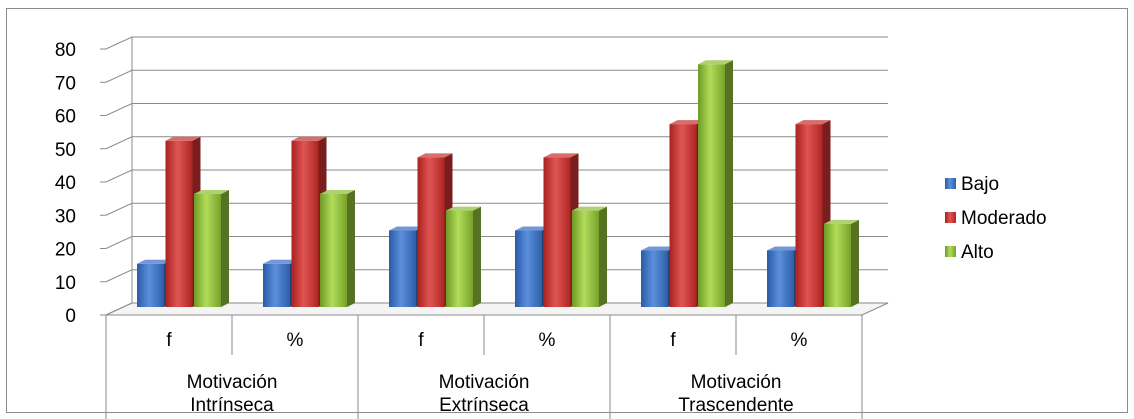  I want to click on legend-item-bajo: Bajo, so click(972, 184).